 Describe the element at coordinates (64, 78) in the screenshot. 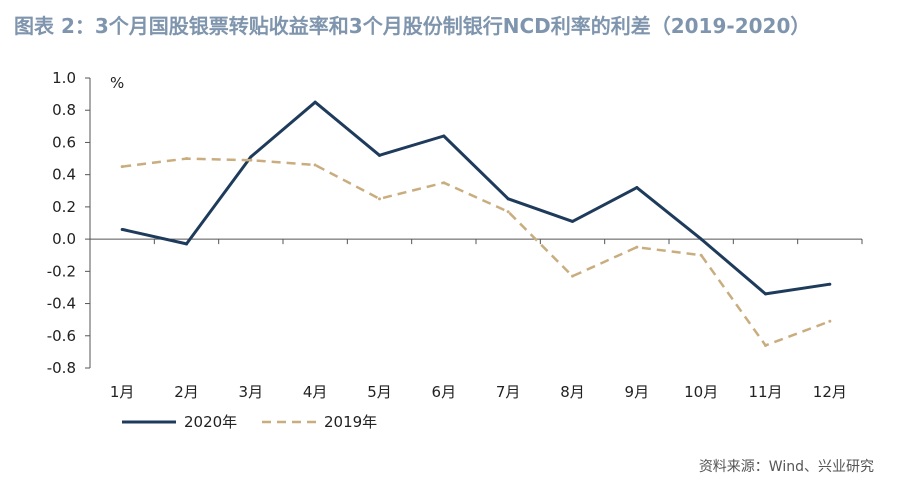

I see `y-tick-label: 1.0` at that location.